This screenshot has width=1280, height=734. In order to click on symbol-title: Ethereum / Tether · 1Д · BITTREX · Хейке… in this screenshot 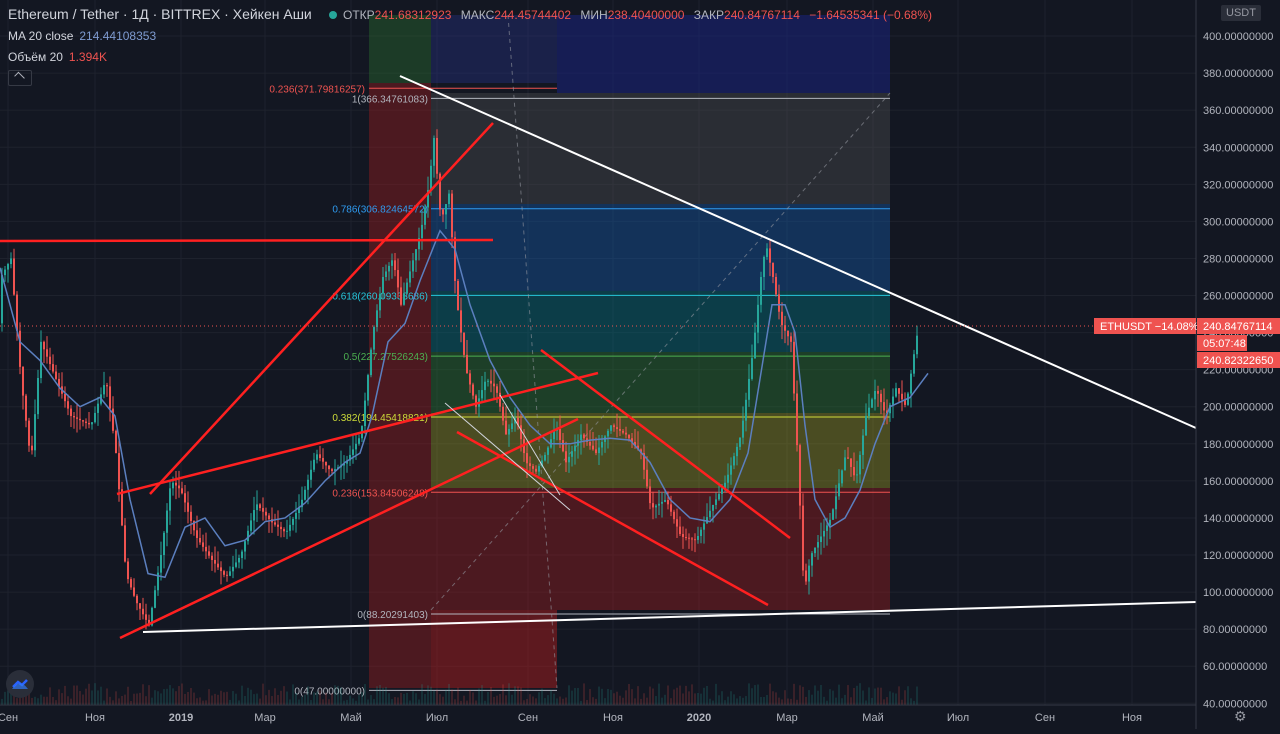, I will do `click(160, 14)`.